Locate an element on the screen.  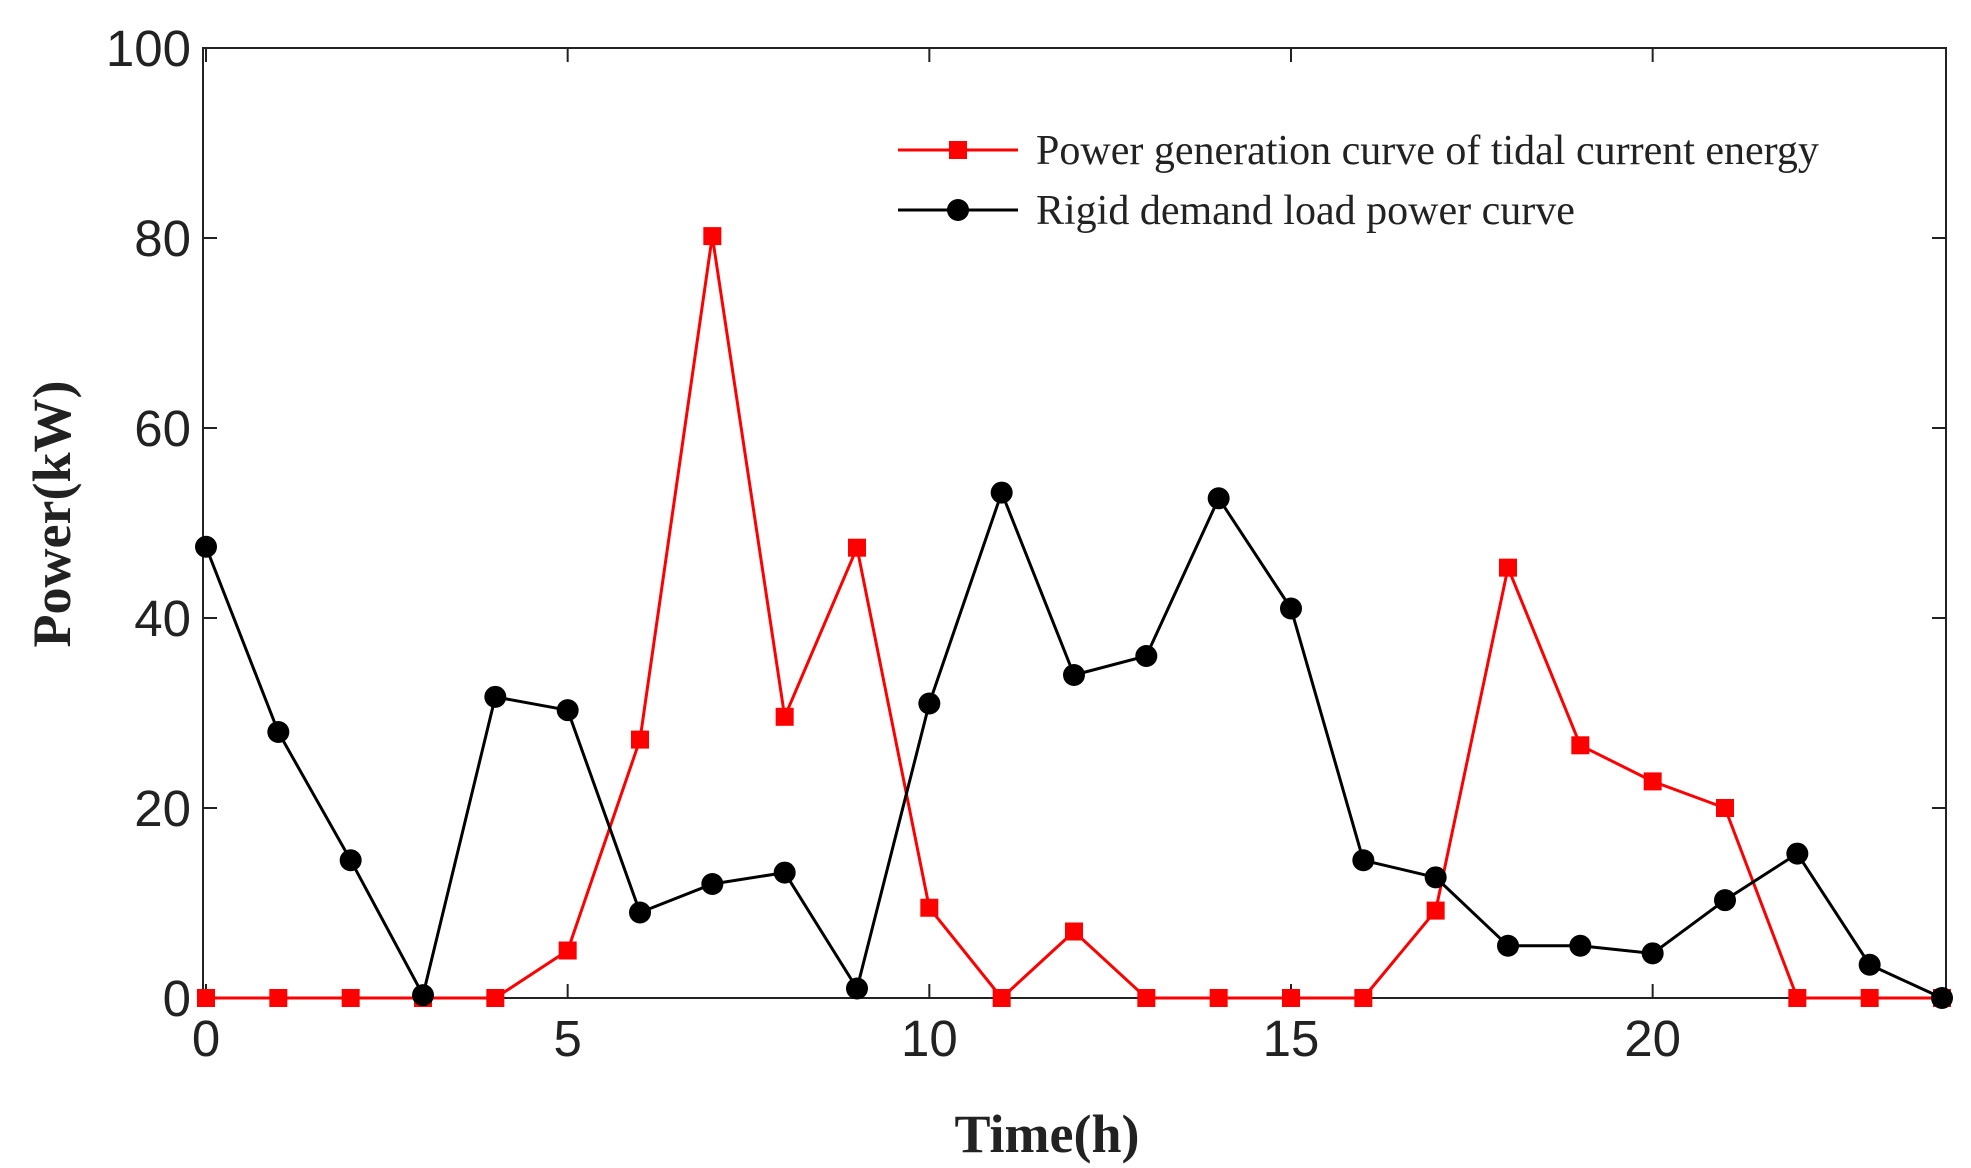
x-tick-label: 20 is located at coordinates (1652, 1038).